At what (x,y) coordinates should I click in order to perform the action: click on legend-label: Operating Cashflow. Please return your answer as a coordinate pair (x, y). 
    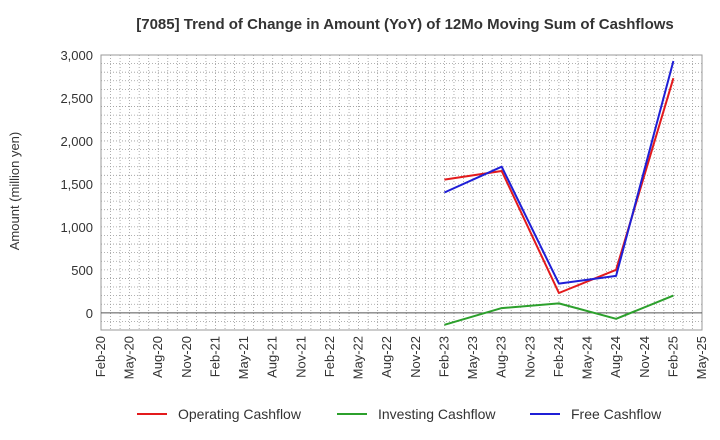
    Looking at the image, I should click on (240, 414).